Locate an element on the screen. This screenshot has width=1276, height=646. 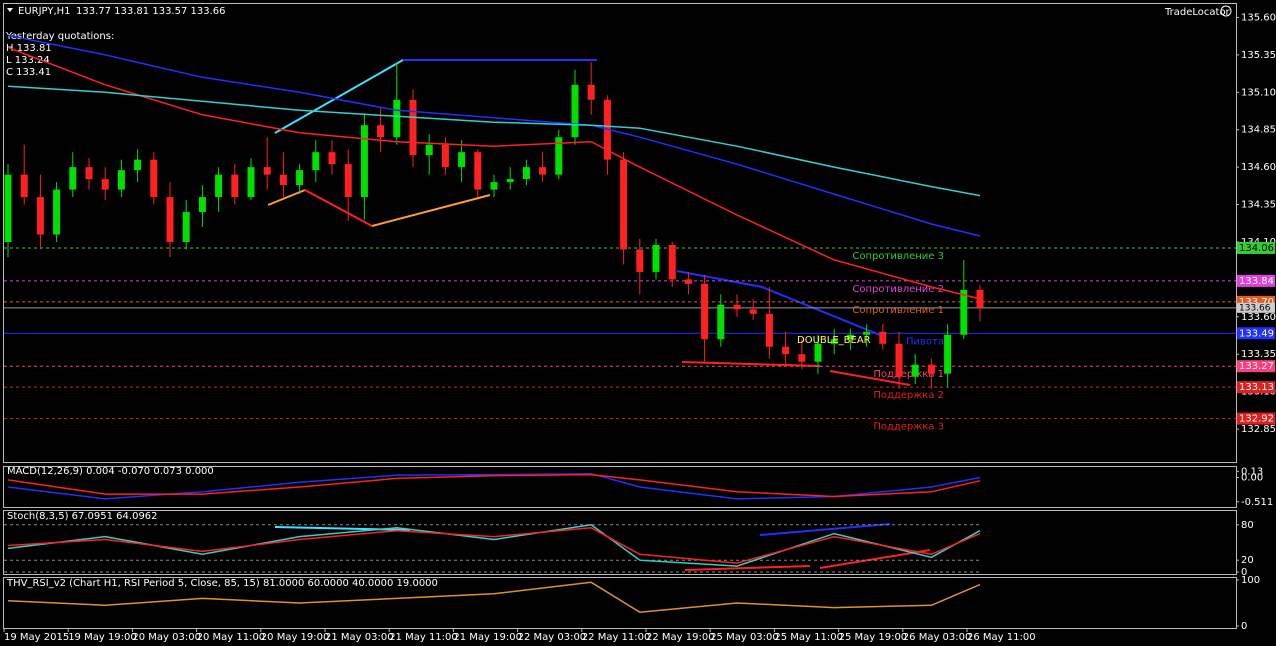
level-label: Пивота is located at coordinates (925, 341).